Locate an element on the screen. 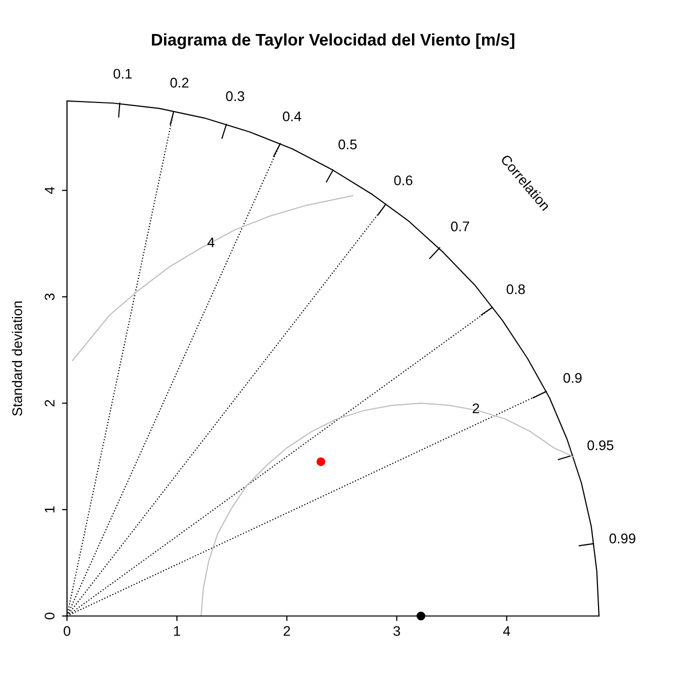  text: 0.2 is located at coordinates (179, 83).